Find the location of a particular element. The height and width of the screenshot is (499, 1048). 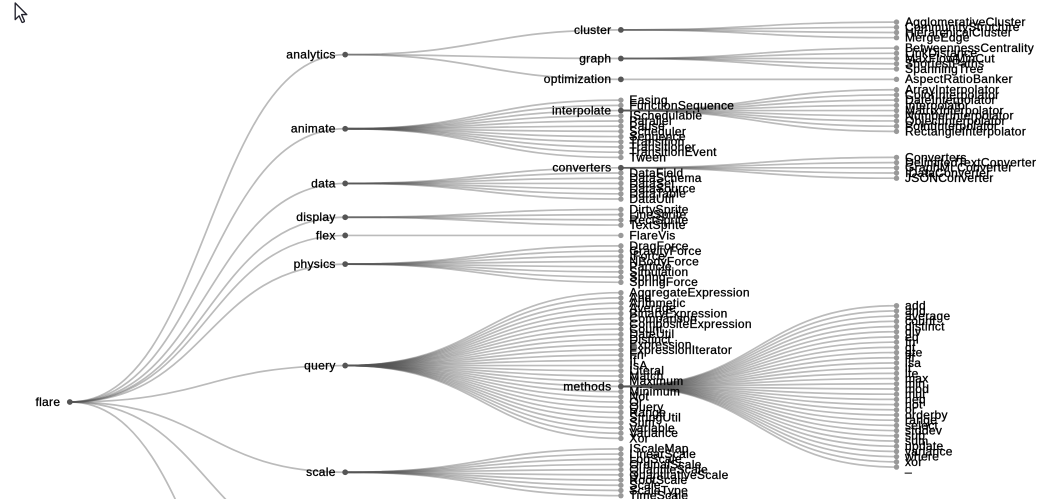

svg-text: mul is located at coordinates (915, 394).